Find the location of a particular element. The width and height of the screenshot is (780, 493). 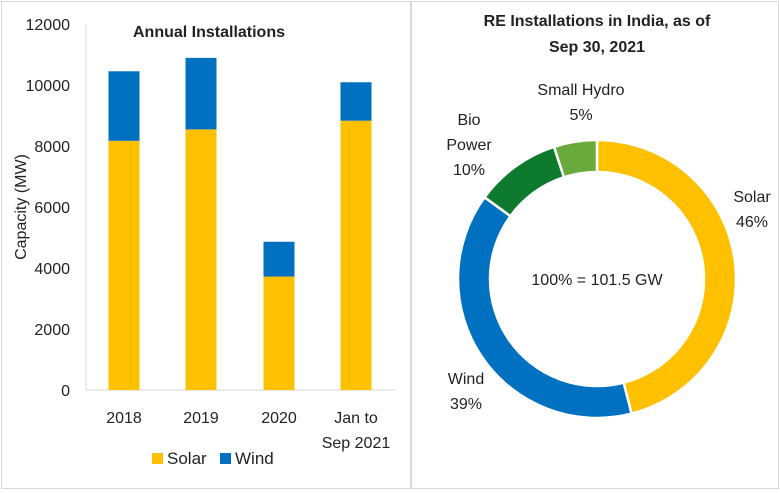

x-tick-label: 2019 is located at coordinates (201, 418).